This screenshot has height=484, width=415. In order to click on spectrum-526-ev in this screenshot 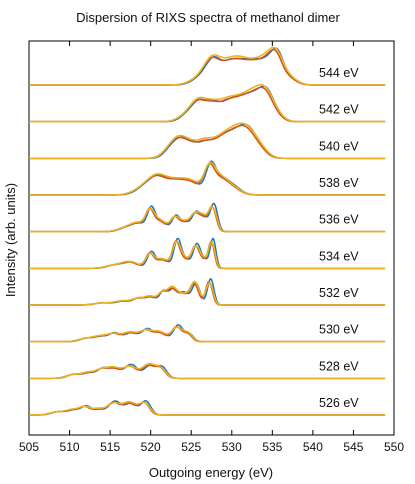, I will do `click(207, 408)`.